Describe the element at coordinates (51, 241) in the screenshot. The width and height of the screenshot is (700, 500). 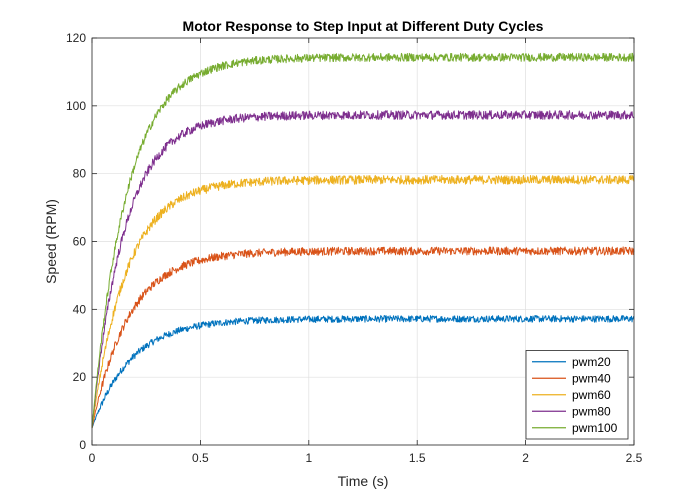
I see `y-axis-label: Speed (RPM)` at that location.